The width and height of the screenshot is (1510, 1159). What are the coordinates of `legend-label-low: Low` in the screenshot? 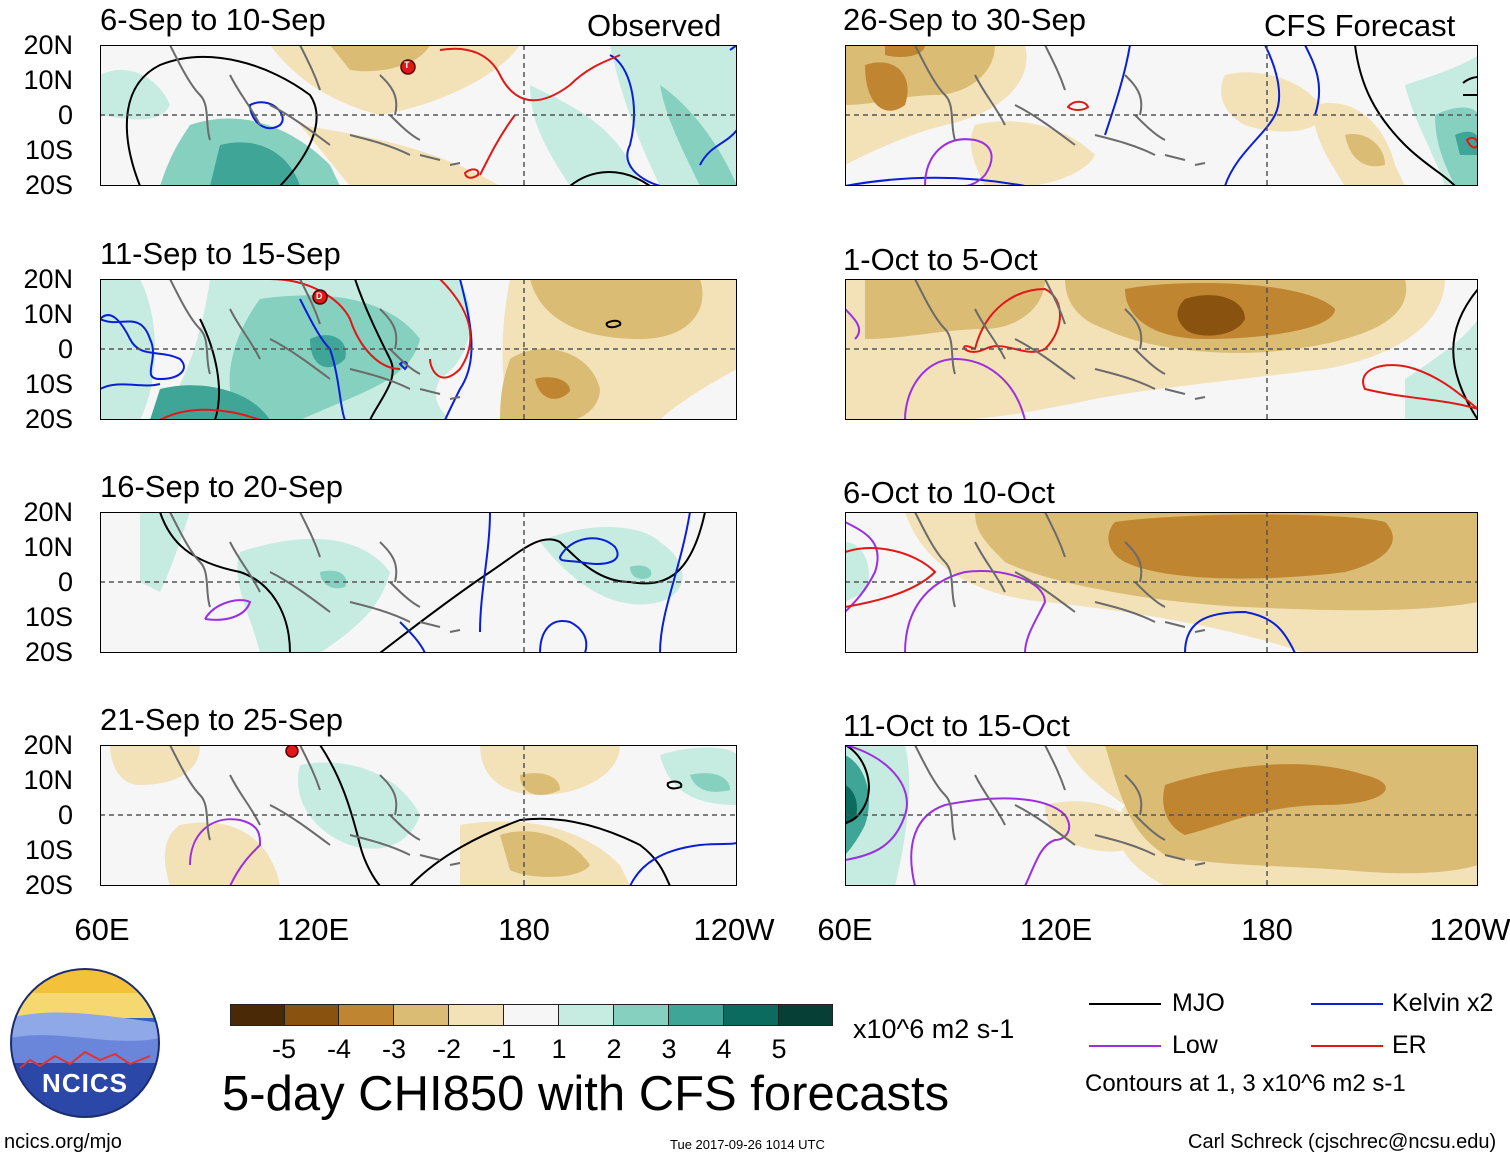 It's located at (1195, 1045).